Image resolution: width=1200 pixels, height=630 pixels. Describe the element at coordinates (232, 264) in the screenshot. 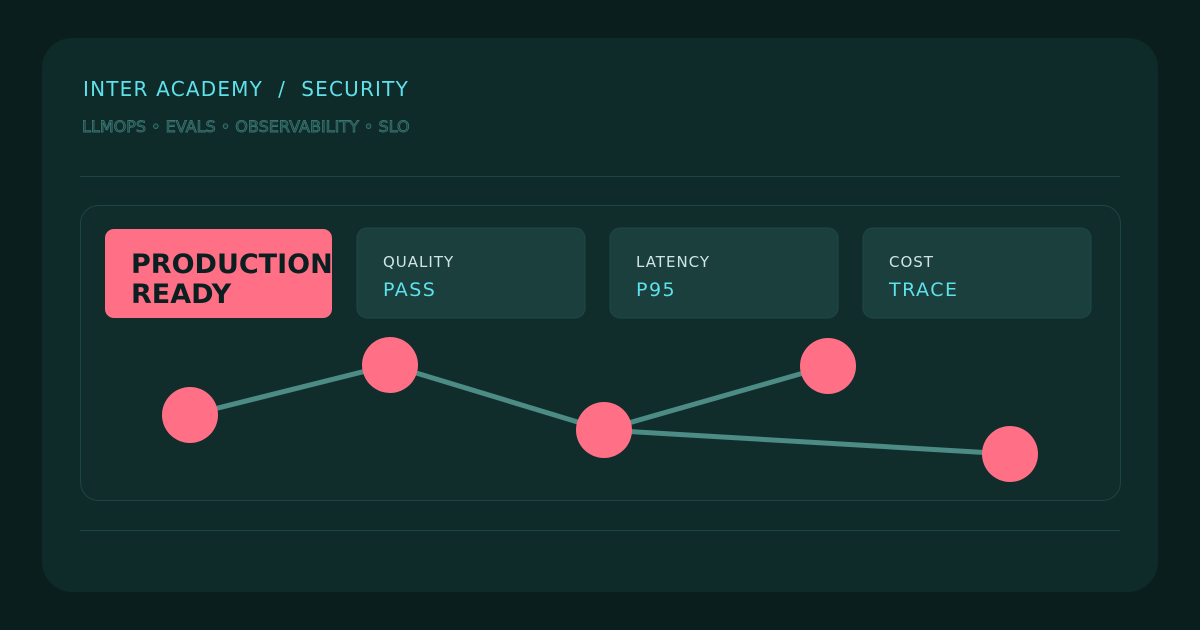

I see `badge-line: PRODUCTION` at that location.